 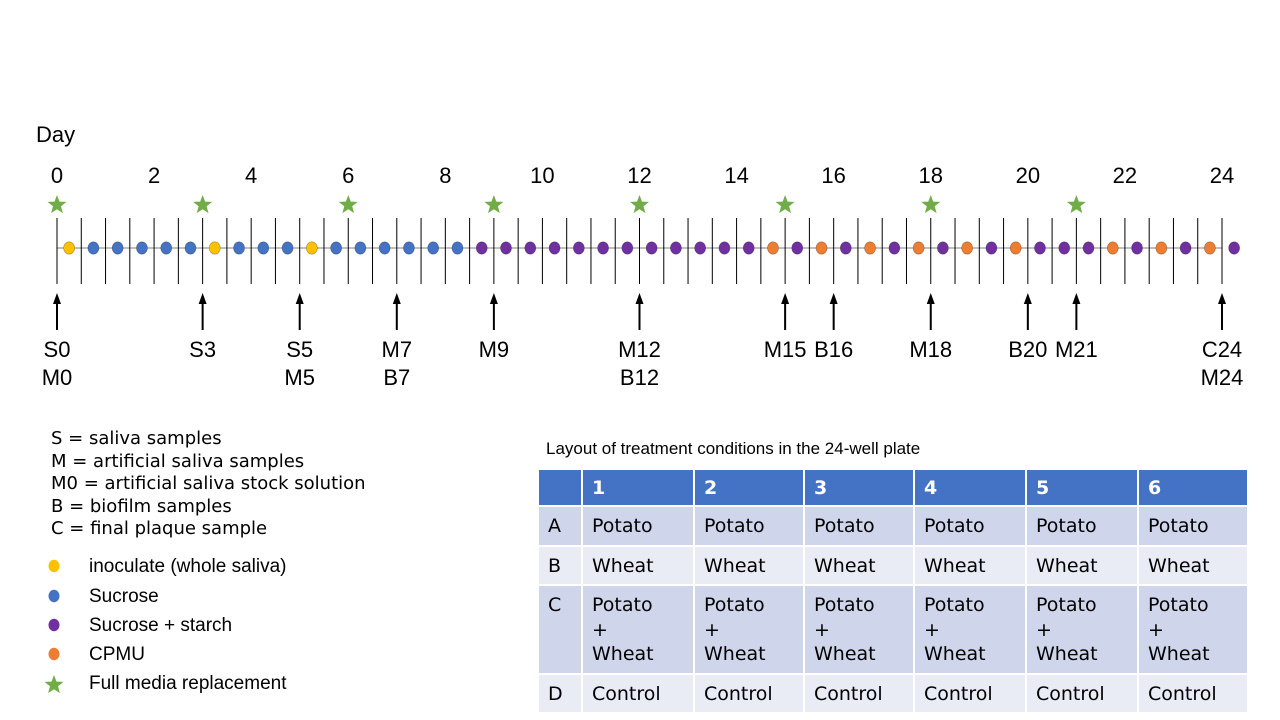 What do you see at coordinates (560, 565) in the screenshot?
I see `plate-row-label: B` at bounding box center [560, 565].